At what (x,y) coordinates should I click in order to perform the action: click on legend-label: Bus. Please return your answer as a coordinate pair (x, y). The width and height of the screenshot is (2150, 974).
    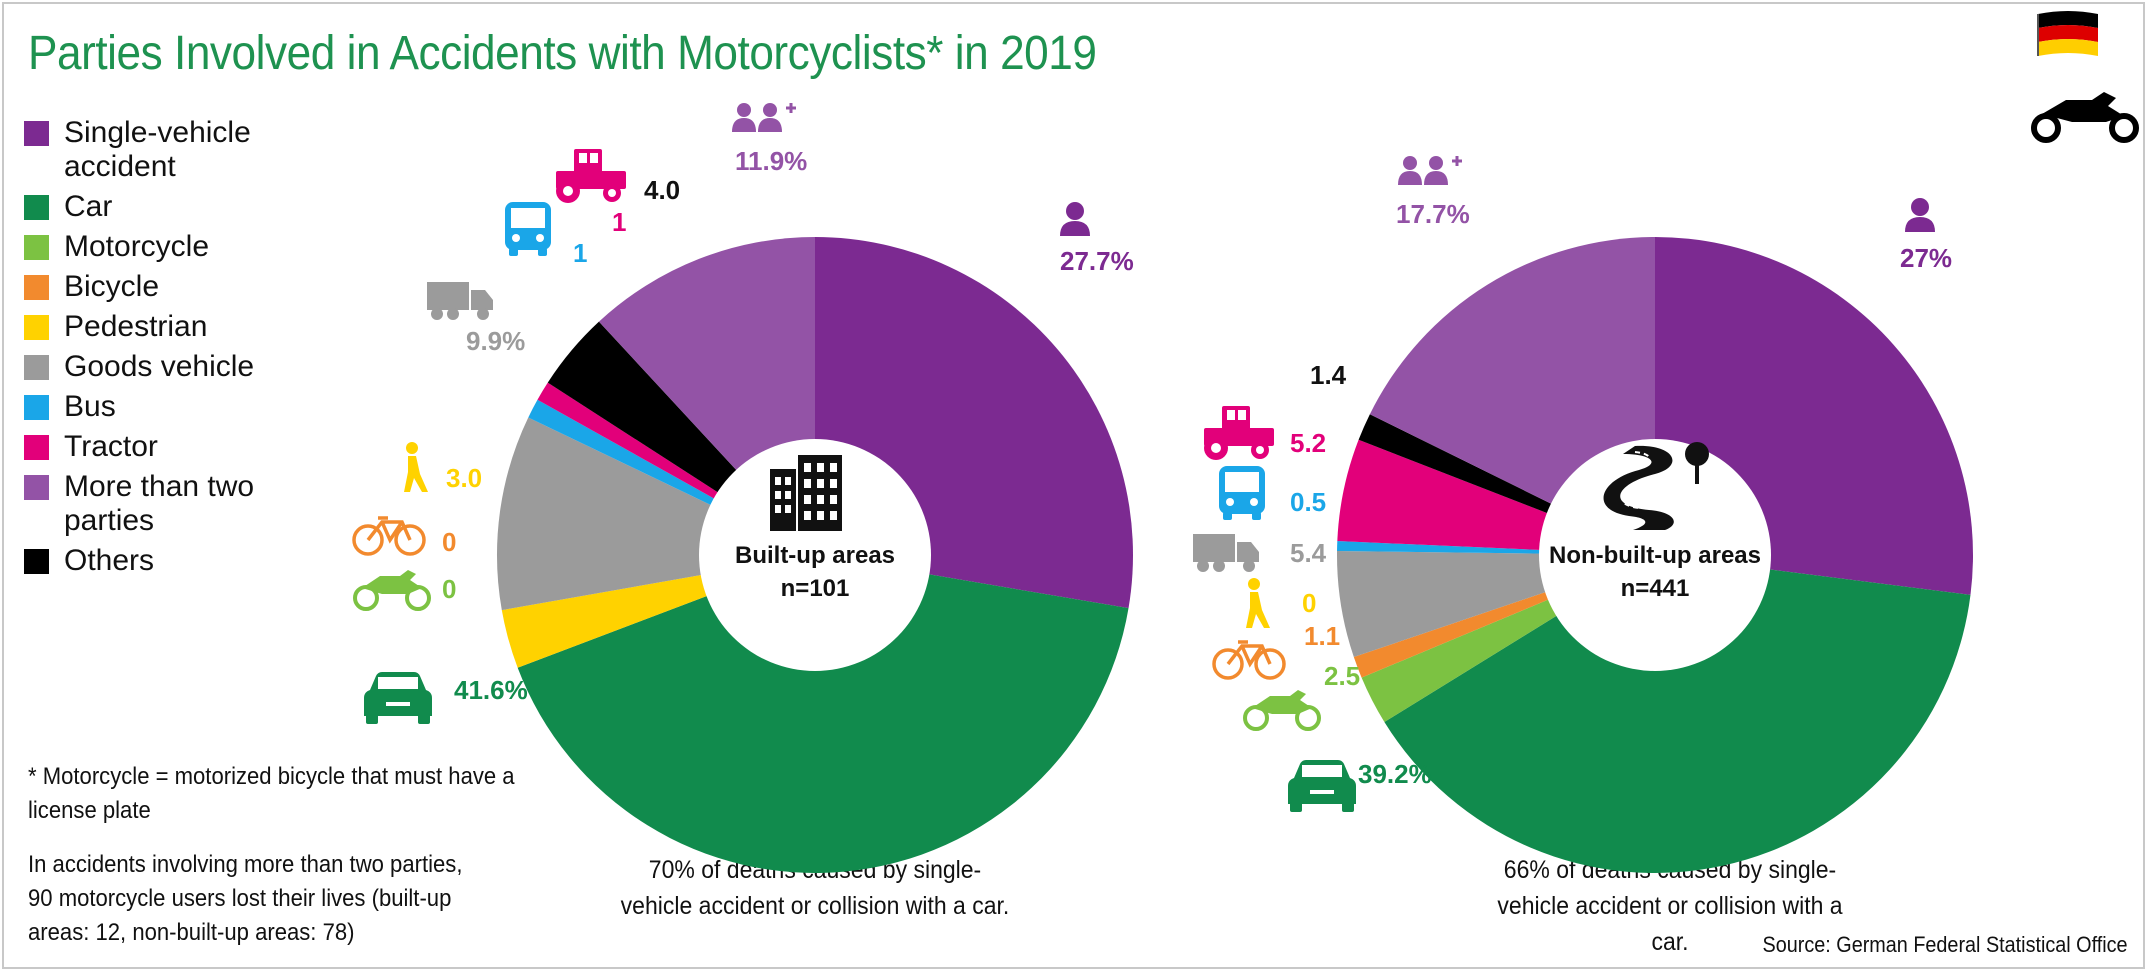
    Looking at the image, I should click on (90, 406).